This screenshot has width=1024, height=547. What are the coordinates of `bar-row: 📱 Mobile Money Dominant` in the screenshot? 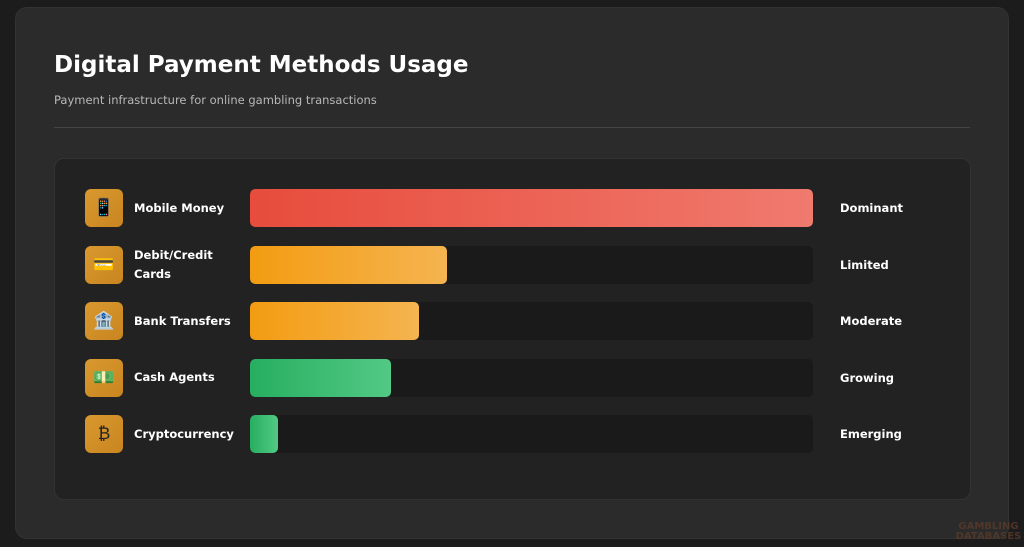 It's located at (515, 208).